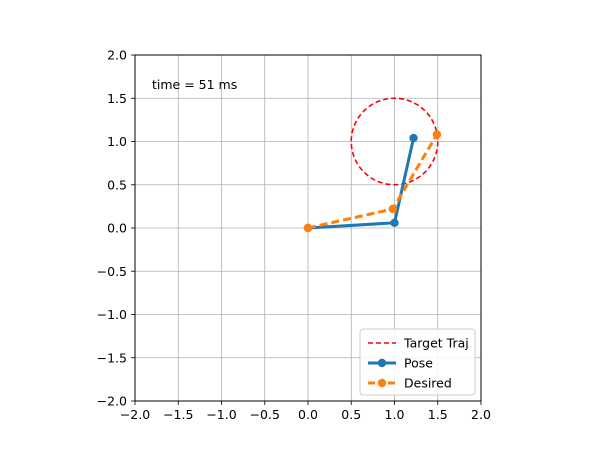 Image resolution: width=600 pixels, height=450 pixels. I want to click on legend-pose-label: Pose, so click(418, 363).